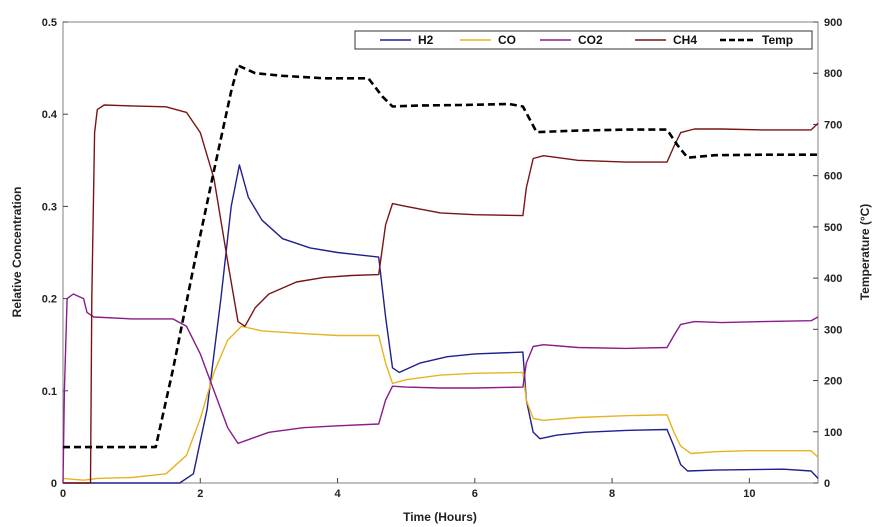  Describe the element at coordinates (590, 40) in the screenshot. I see `legend-label-co2: CO2` at that location.